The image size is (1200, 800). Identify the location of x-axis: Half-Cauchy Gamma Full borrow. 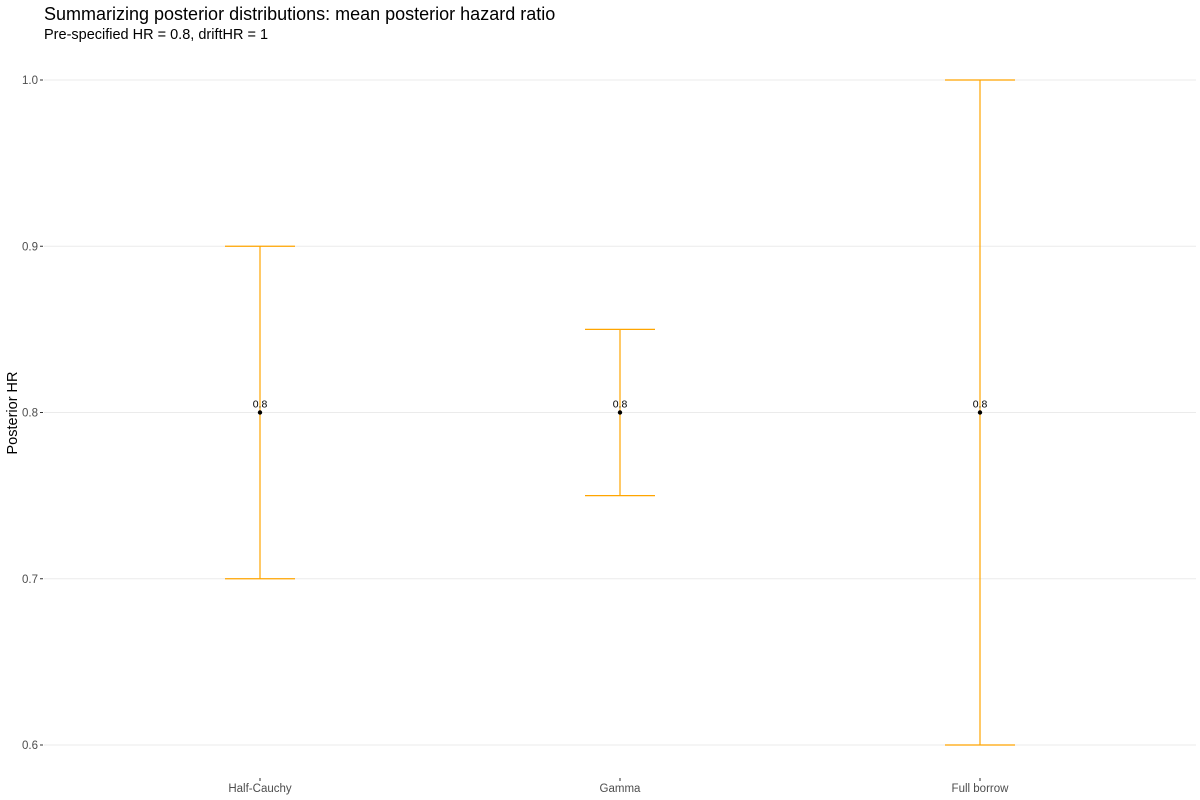
(618, 786).